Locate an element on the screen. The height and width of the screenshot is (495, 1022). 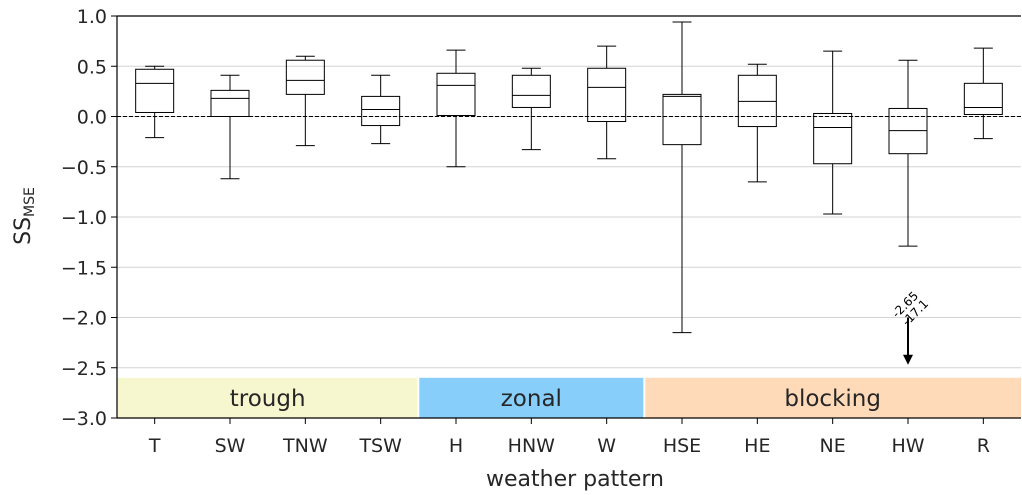
y-tick-label-0: 1.0 is located at coordinates (92, 17).